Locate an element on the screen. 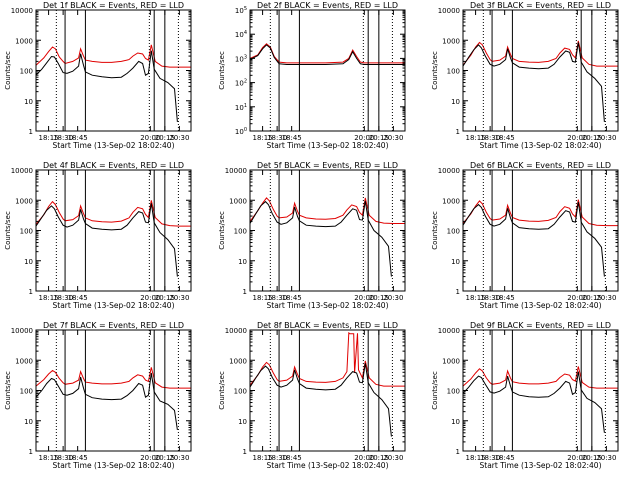  y-tick-label: 10² is located at coordinates (241, 83).